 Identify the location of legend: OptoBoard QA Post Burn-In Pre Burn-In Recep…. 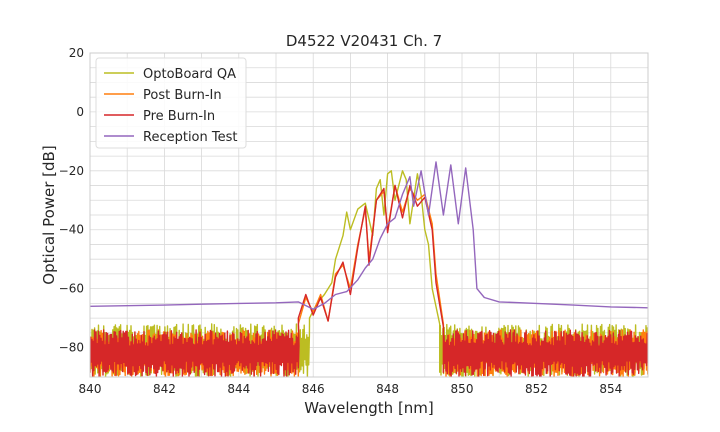
(171, 103).